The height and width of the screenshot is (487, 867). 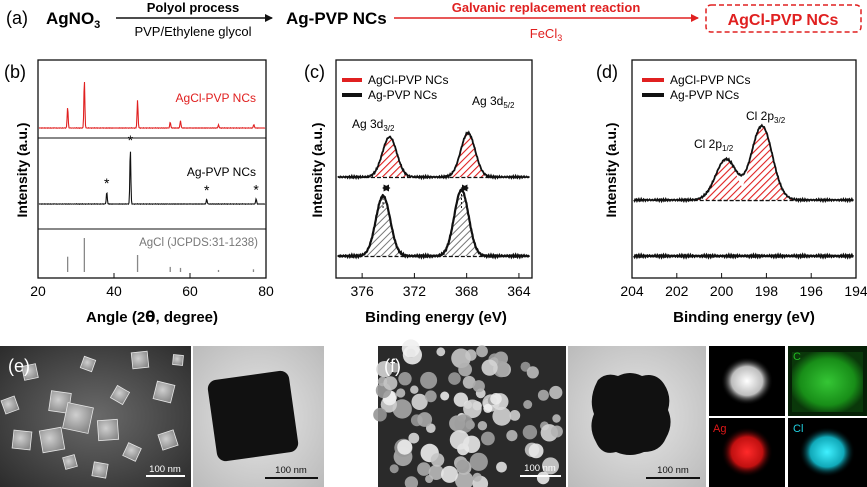 What do you see at coordinates (221, 172) in the screenshot?
I see `xrd-label-ag-pvp: Ag-PVP NCs` at bounding box center [221, 172].